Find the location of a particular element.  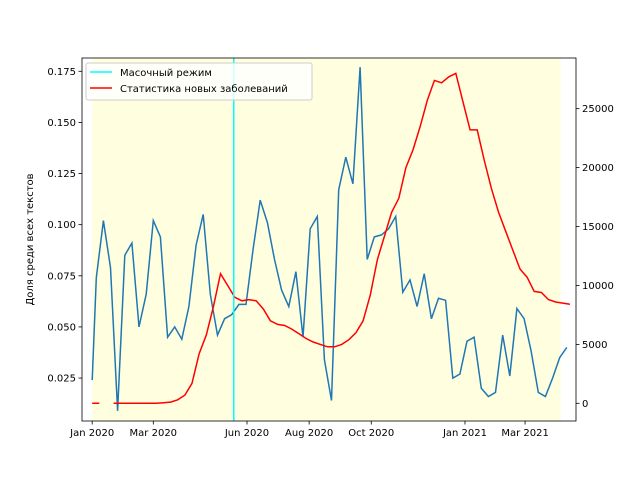

y-left-tick-label: 0.175 is located at coordinates (61, 72).